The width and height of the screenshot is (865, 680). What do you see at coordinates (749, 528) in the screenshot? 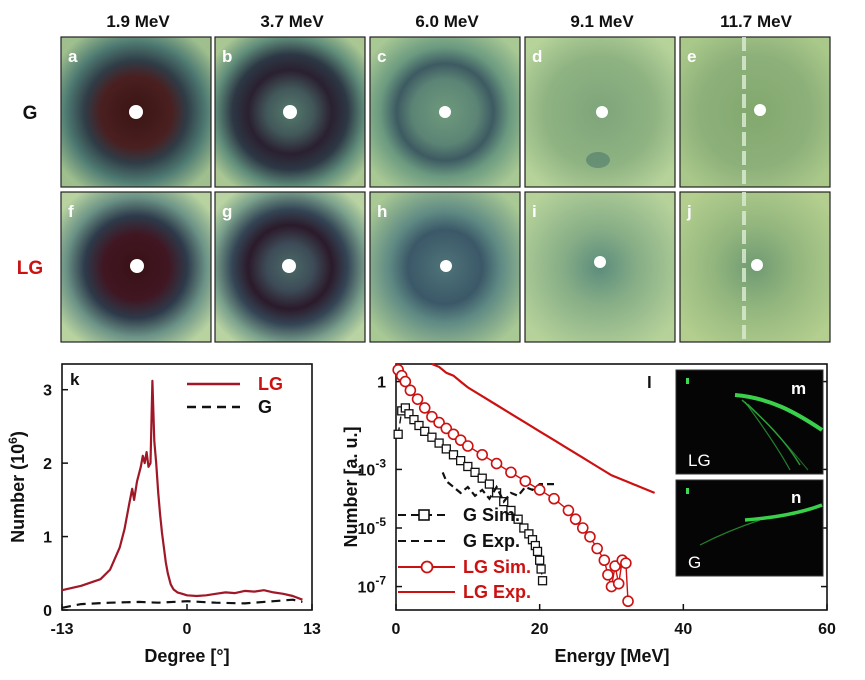
I see `inset-n: n G` at bounding box center [749, 528].